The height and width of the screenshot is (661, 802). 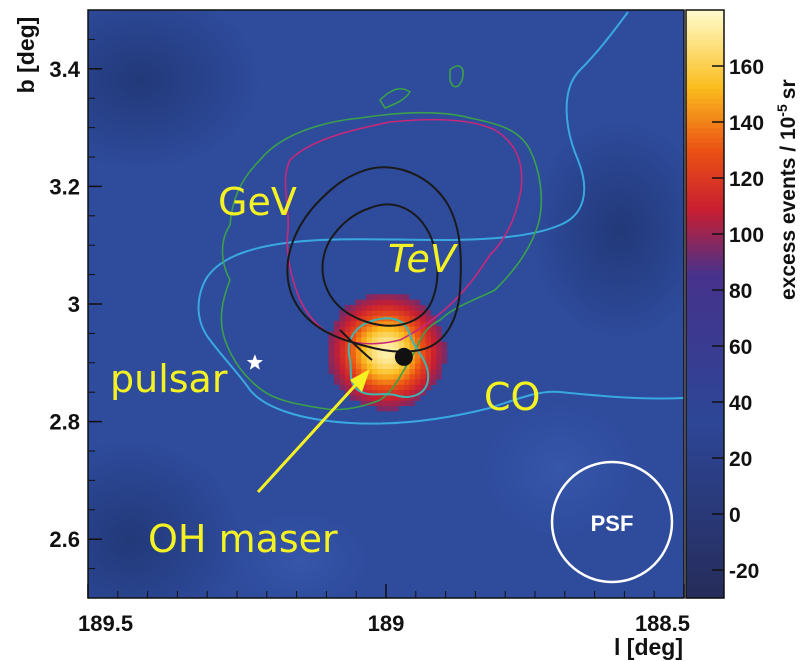 What do you see at coordinates (64, 69) in the screenshot?
I see `y-tick-label: 3.4` at bounding box center [64, 69].